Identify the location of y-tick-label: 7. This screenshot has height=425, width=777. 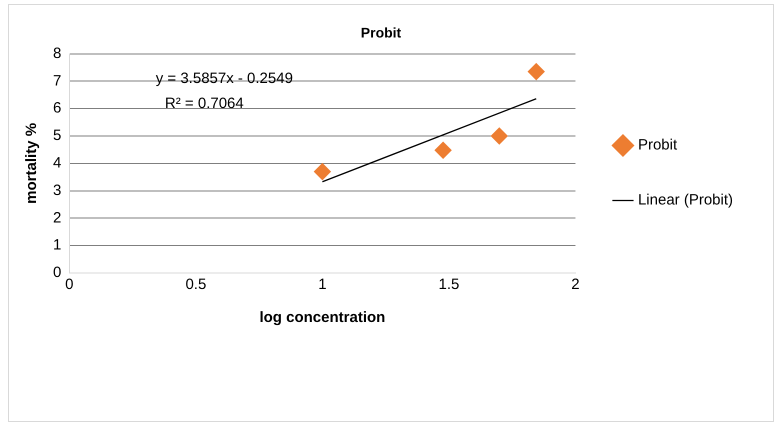
(57, 81).